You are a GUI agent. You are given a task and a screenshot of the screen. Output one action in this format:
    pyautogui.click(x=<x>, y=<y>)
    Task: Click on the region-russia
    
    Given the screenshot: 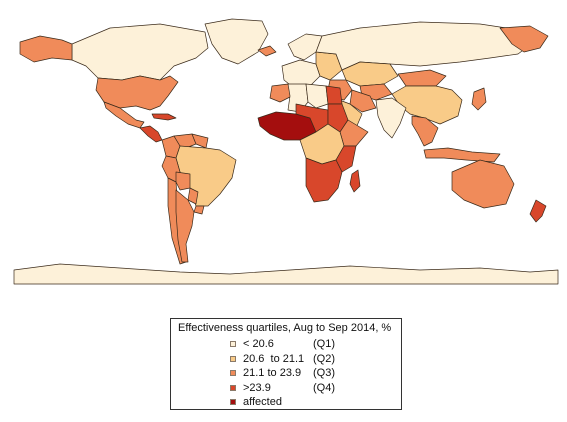 What is the action you would take?
    pyautogui.click(x=425, y=46)
    